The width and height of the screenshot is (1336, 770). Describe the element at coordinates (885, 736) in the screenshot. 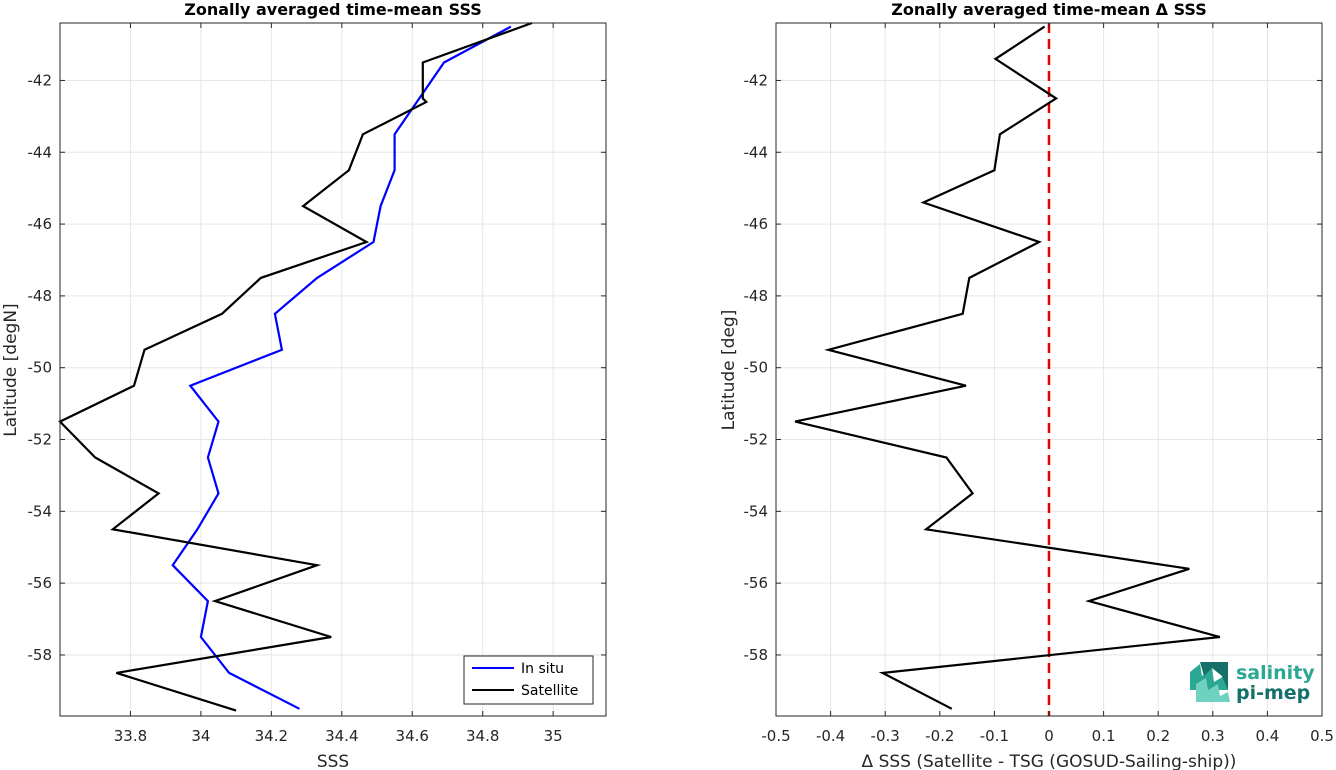

I see `x-tick-label: -0.3` at that location.